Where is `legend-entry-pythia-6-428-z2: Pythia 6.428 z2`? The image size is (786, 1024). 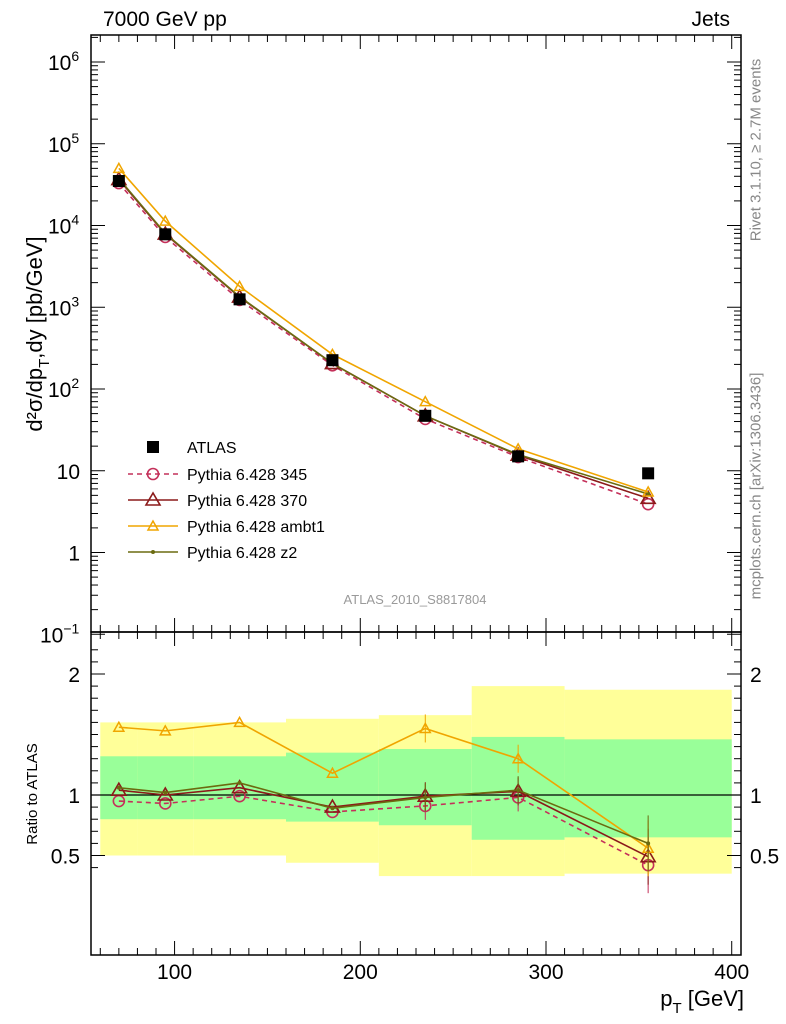 legend-entry-pythia-6-428-z2: Pythia 6.428 z2 is located at coordinates (212, 553).